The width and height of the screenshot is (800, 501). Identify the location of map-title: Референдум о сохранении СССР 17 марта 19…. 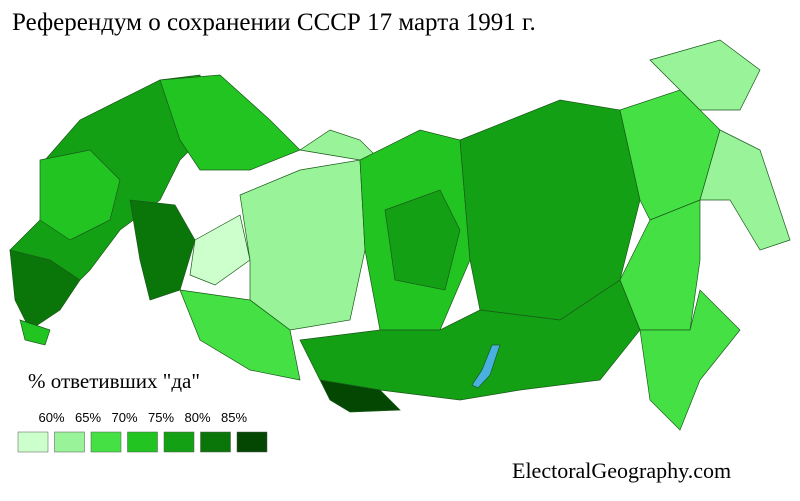
(274, 22).